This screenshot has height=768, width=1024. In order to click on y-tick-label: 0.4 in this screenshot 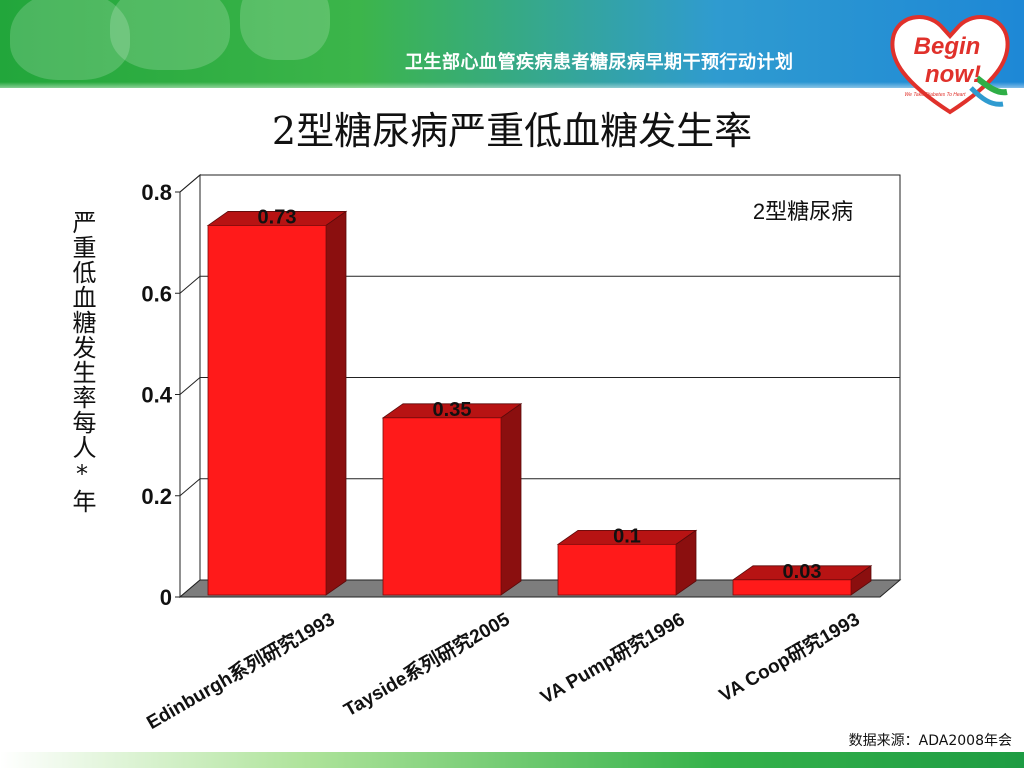, I will do `click(156, 395)`.